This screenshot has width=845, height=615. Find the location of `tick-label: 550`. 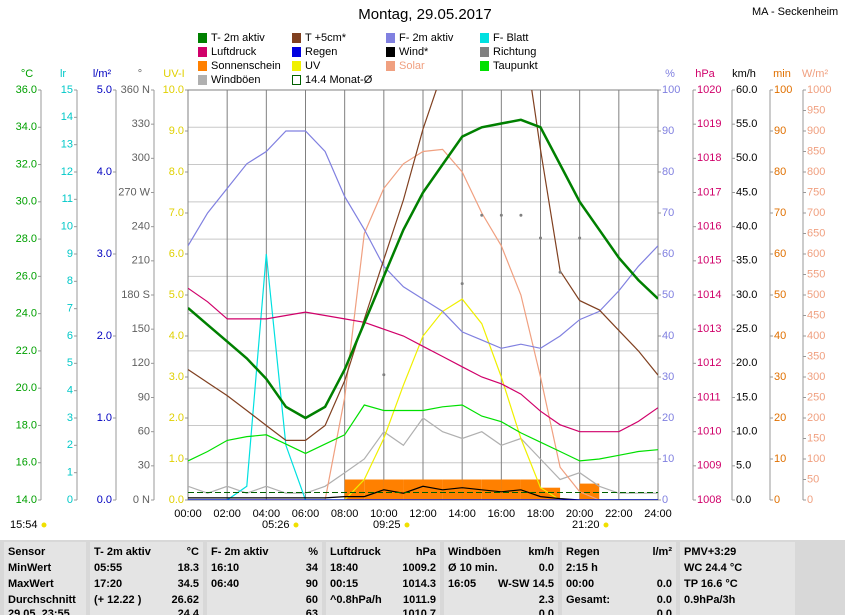

tick-label: 550 is located at coordinates (816, 274).